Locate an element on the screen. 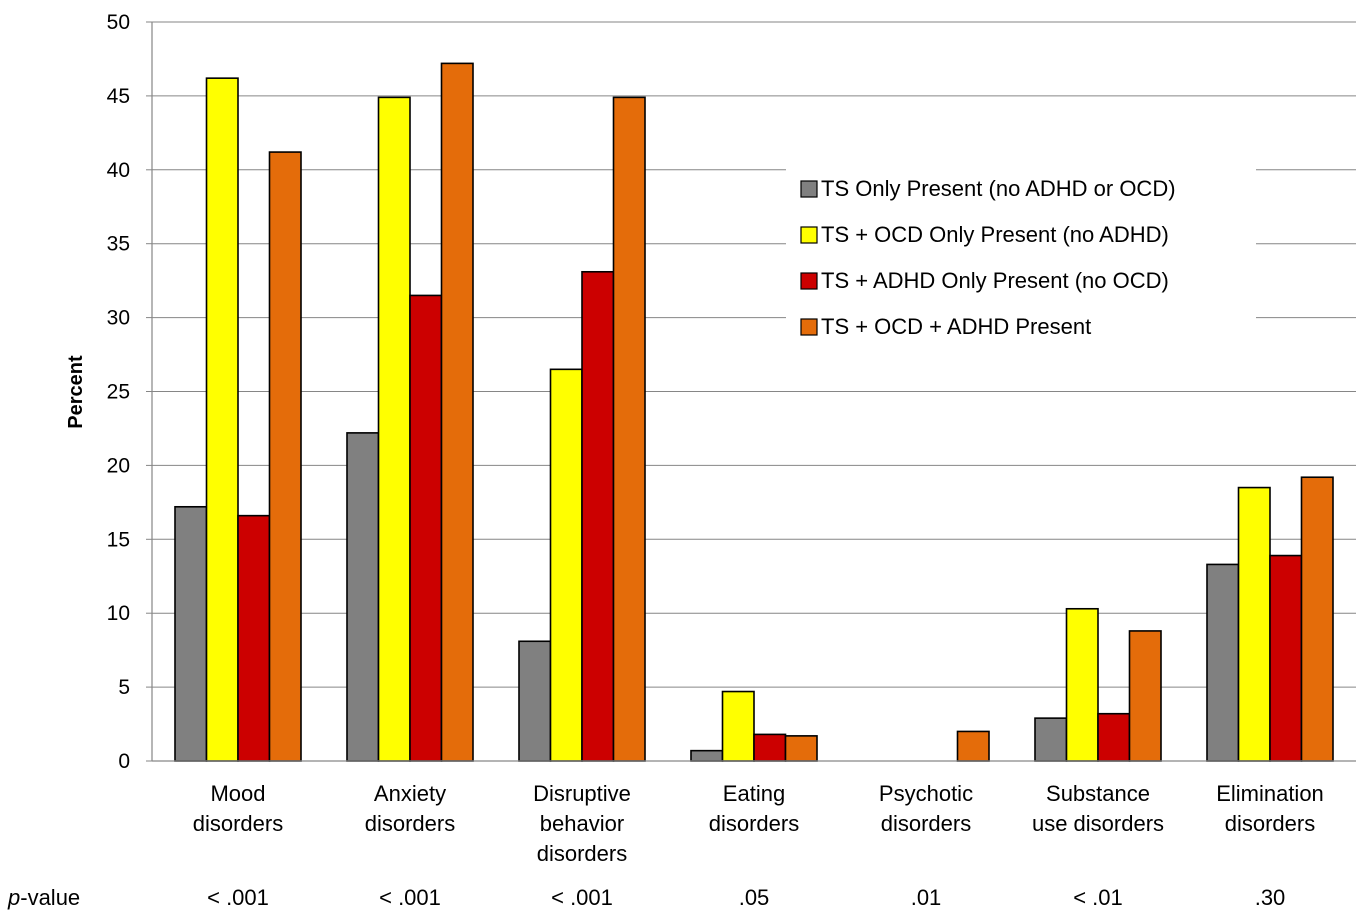  y-tick-label: 45 is located at coordinates (118, 96).